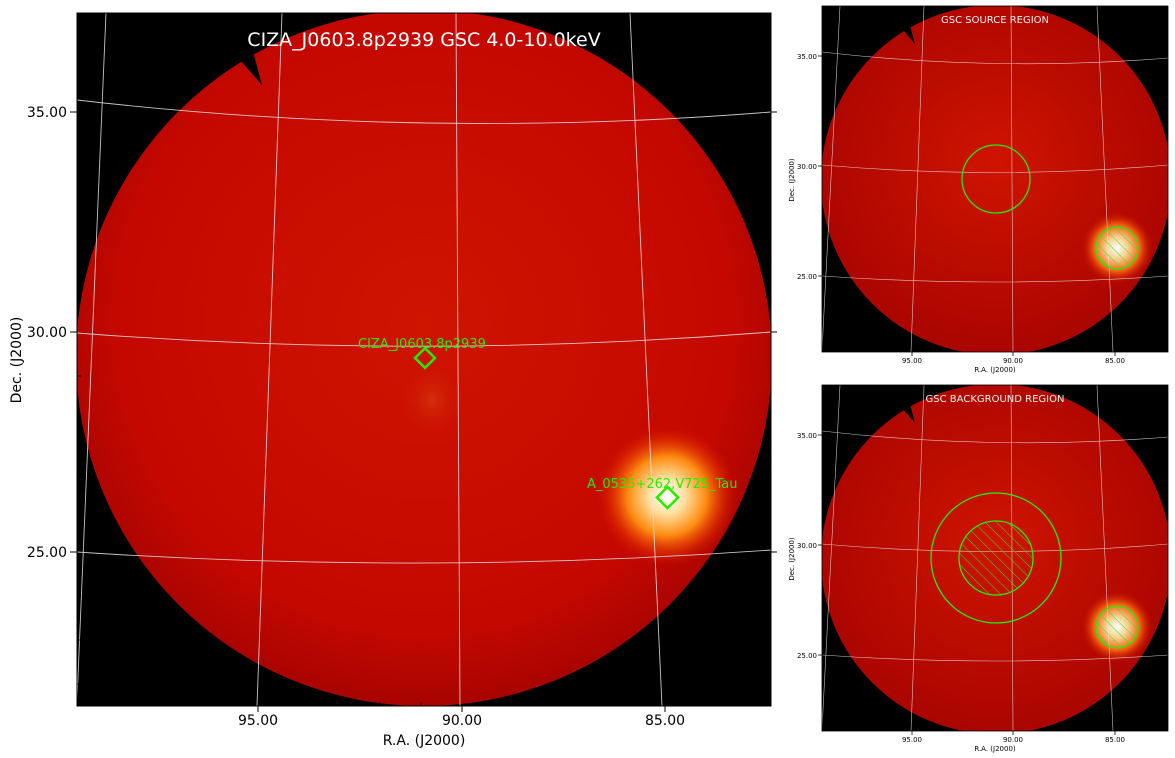  Describe the element at coordinates (662, 484) in the screenshot. I see `source-label-a0535: A_0535+262,V725_Tau` at that location.